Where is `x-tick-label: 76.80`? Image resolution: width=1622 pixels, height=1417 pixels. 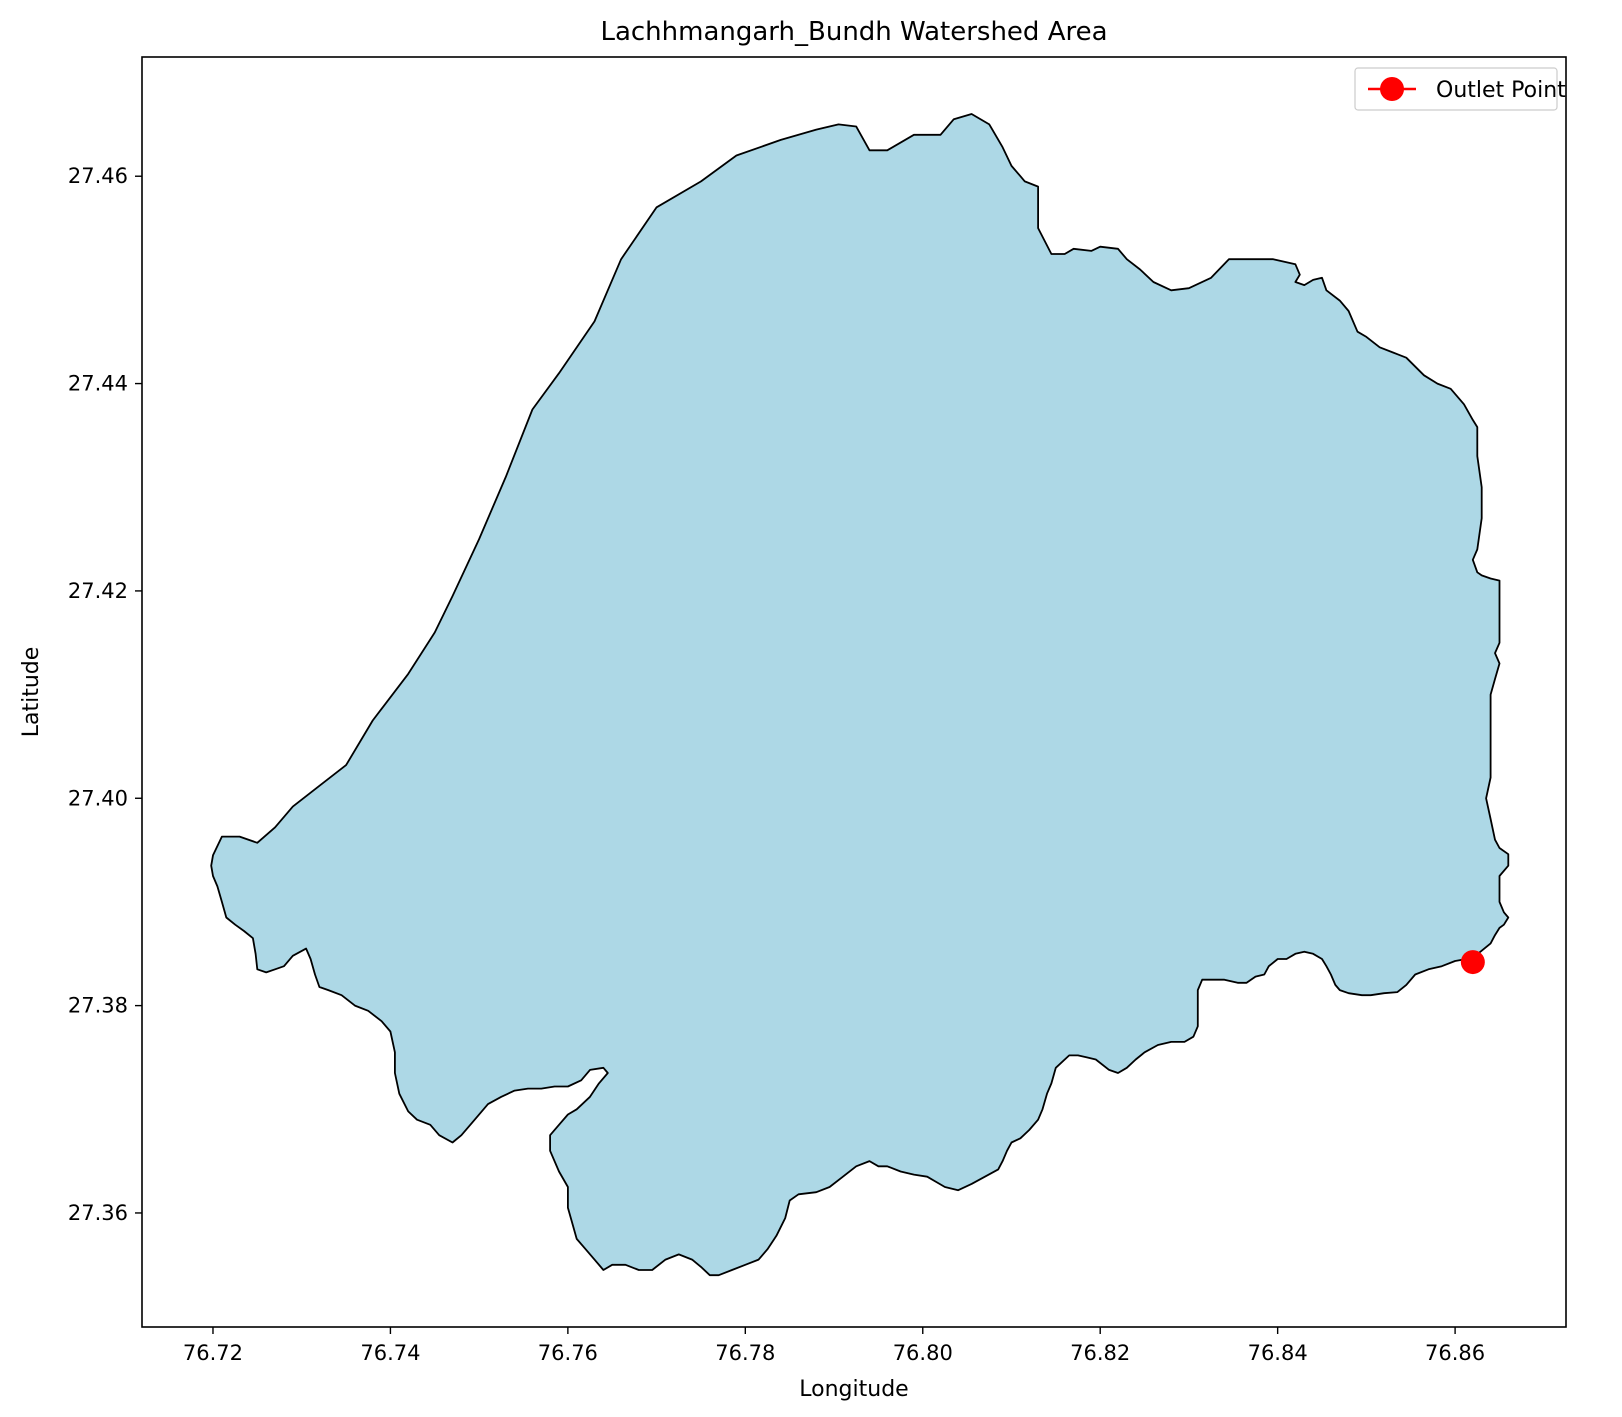
x-tick-label: 76.80 is located at coordinates (923, 1353).